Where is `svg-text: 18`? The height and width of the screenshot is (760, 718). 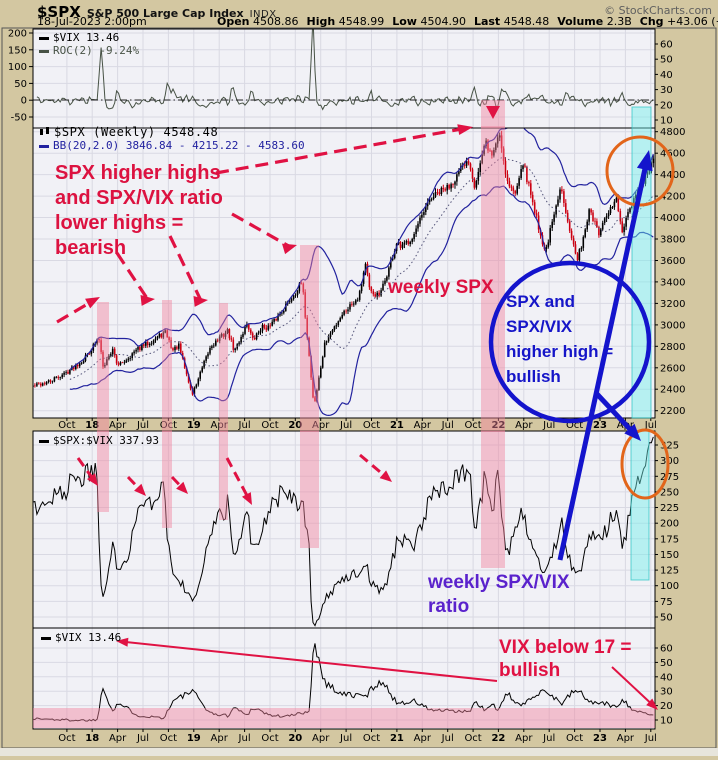 svg-text: 18 is located at coordinates (92, 425).